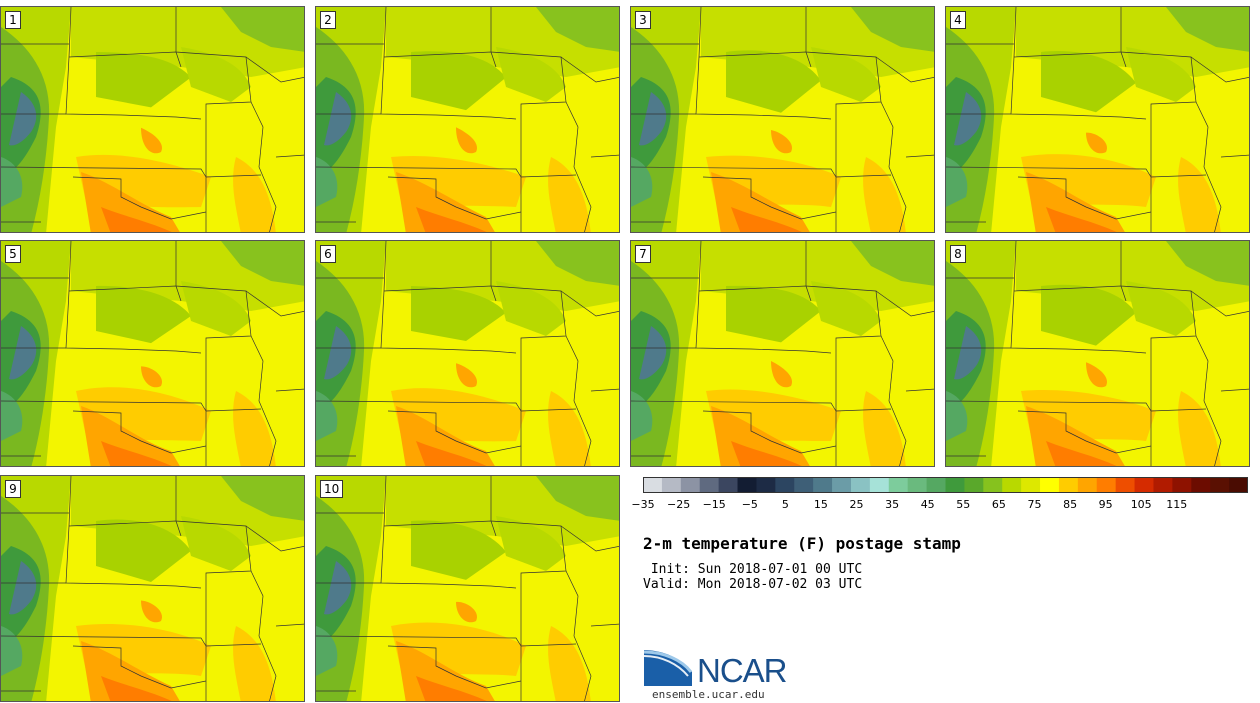 The height and width of the screenshot is (703, 1260). Describe the element at coordinates (958, 254) in the screenshot. I see `member-number-label: 8` at that location.